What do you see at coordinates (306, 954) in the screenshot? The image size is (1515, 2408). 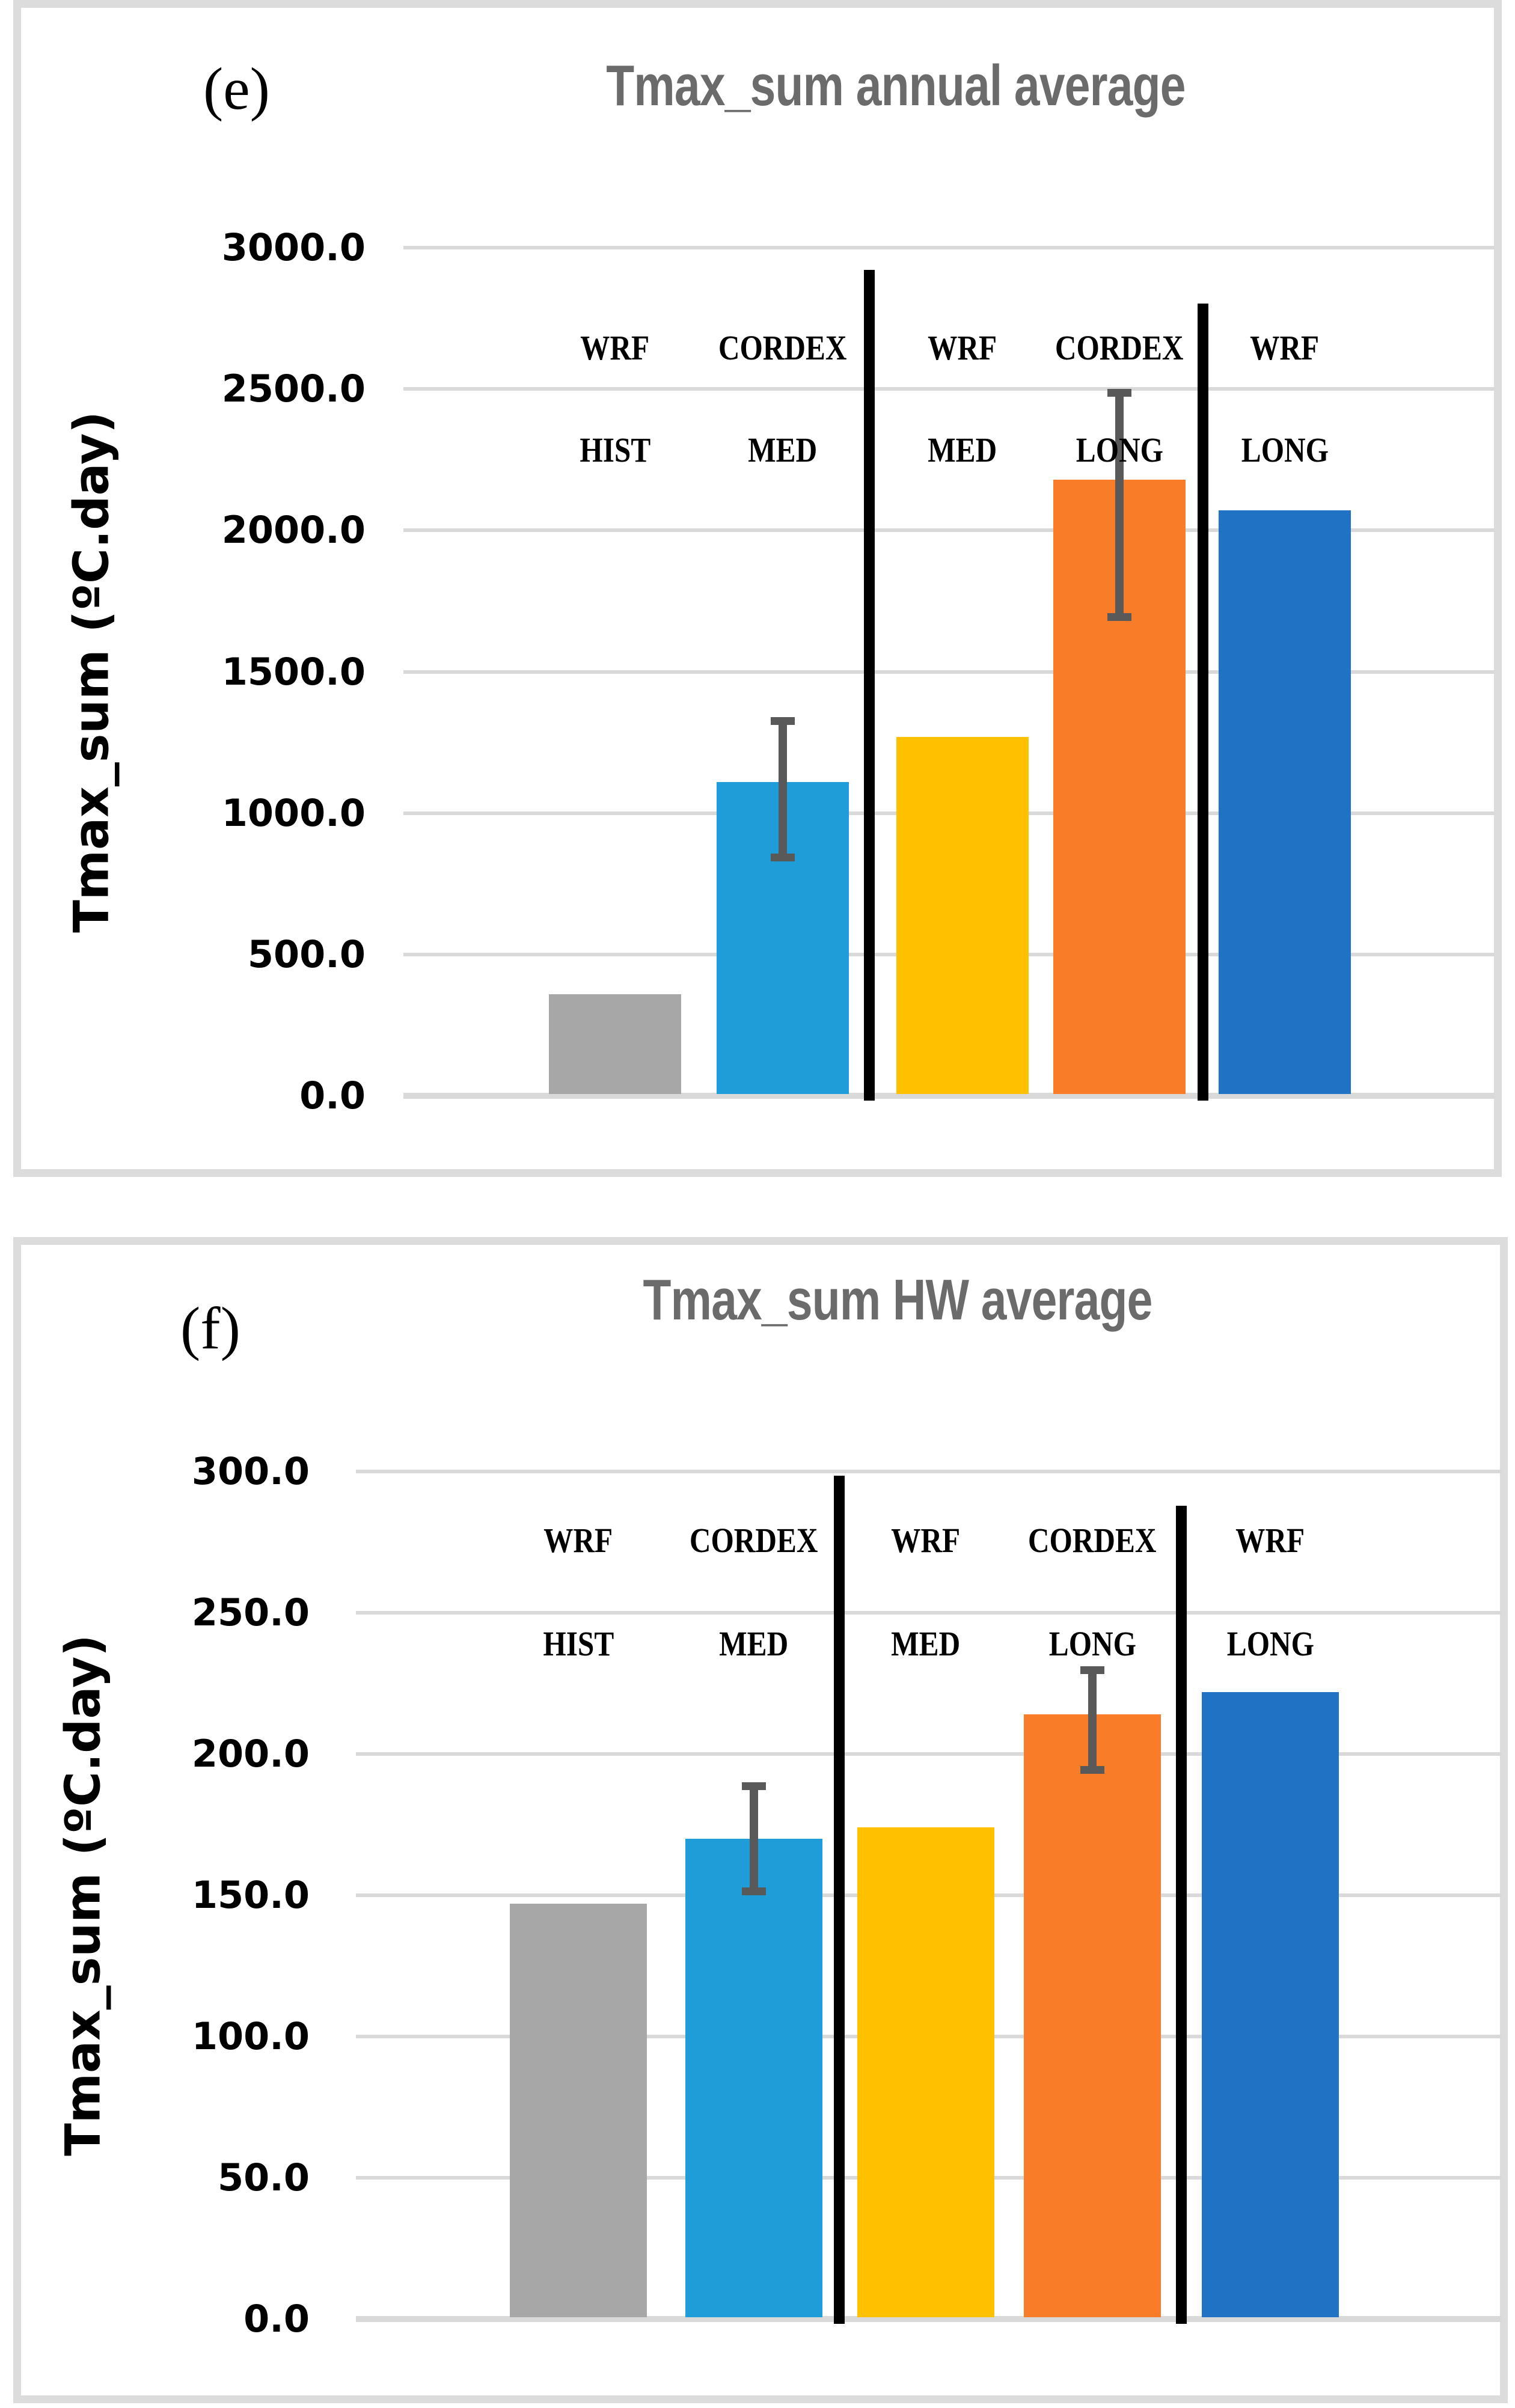 I see `y-tick-label: 500.0` at bounding box center [306, 954].